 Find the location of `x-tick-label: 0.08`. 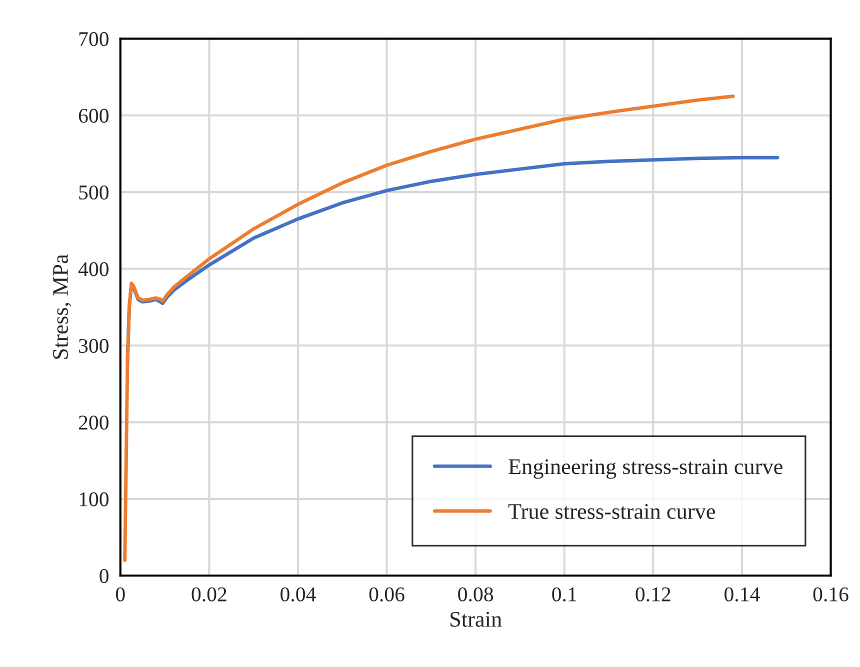

x-tick-label: 0.08 is located at coordinates (476, 594).